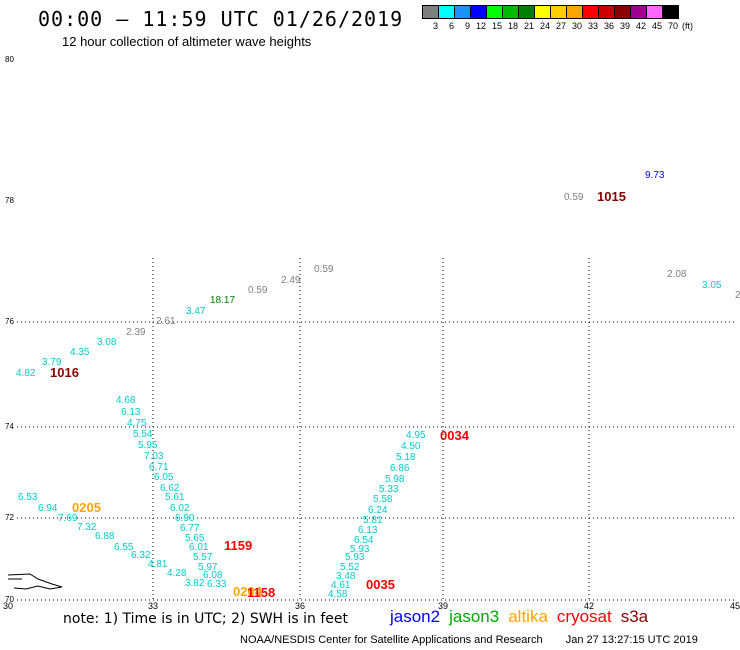 Image resolution: width=740 pixels, height=650 pixels. Describe the element at coordinates (634, 616) in the screenshot. I see `satellite-legend-item: s3a` at that location.